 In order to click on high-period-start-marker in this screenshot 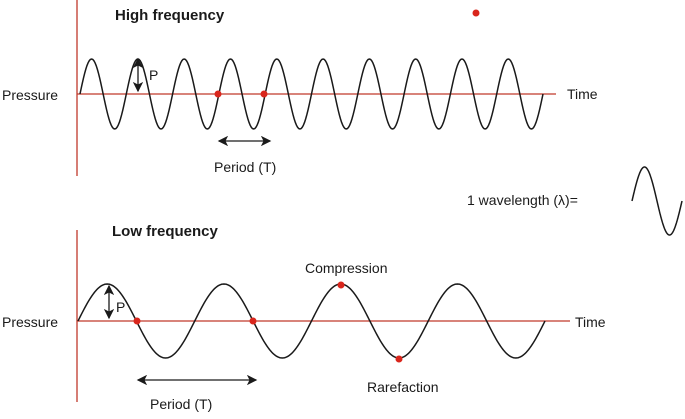, I will do `click(218, 94)`.